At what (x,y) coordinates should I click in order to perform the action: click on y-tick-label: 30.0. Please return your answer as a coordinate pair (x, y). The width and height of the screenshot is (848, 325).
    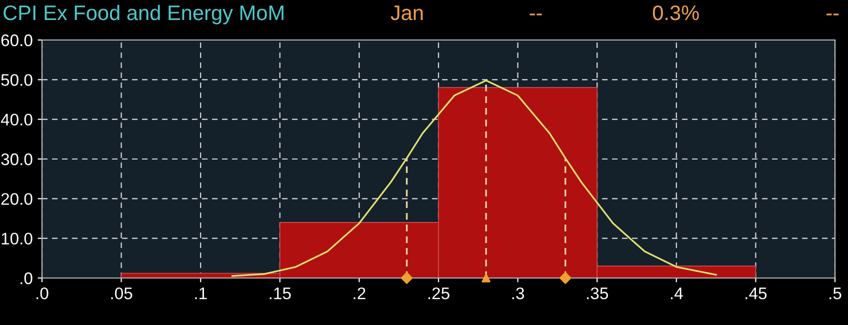
    Looking at the image, I should click on (16, 159).